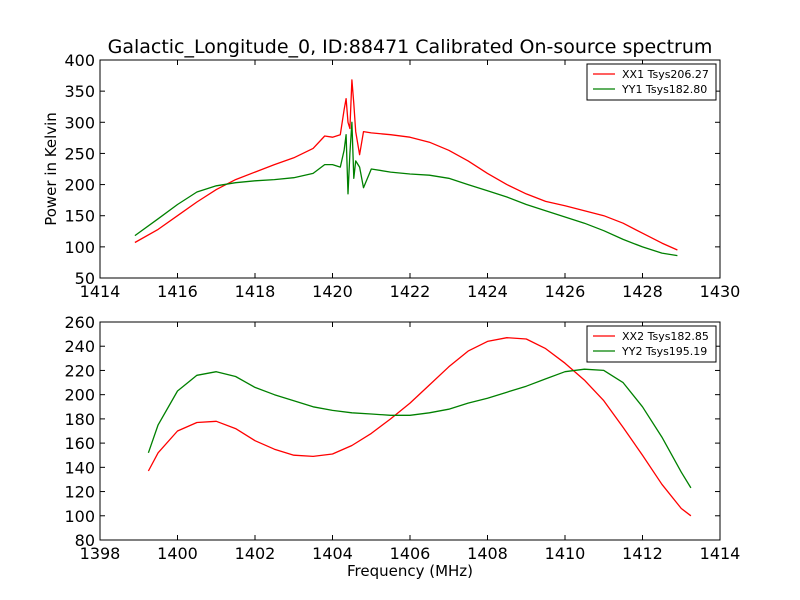 The width and height of the screenshot is (800, 600). I want to click on bottom-legend-box, so click(651, 344).